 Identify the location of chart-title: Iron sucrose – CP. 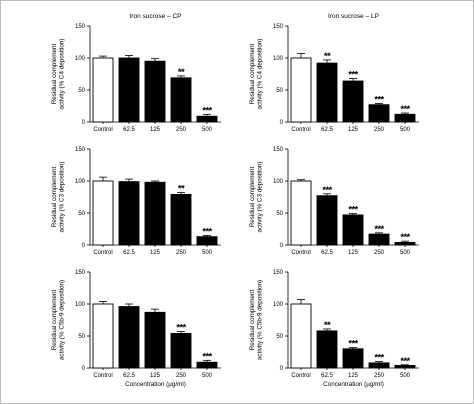
(155, 16).